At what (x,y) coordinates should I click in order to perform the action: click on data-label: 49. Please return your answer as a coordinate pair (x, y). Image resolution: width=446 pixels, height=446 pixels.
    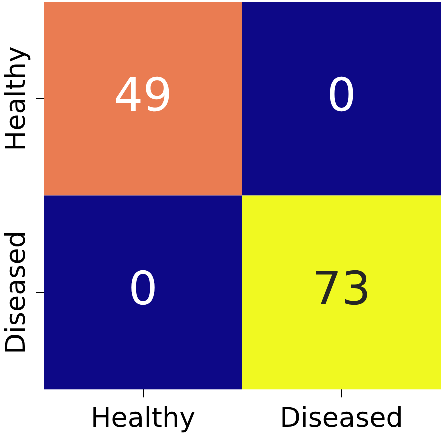
    Looking at the image, I should click on (143, 95).